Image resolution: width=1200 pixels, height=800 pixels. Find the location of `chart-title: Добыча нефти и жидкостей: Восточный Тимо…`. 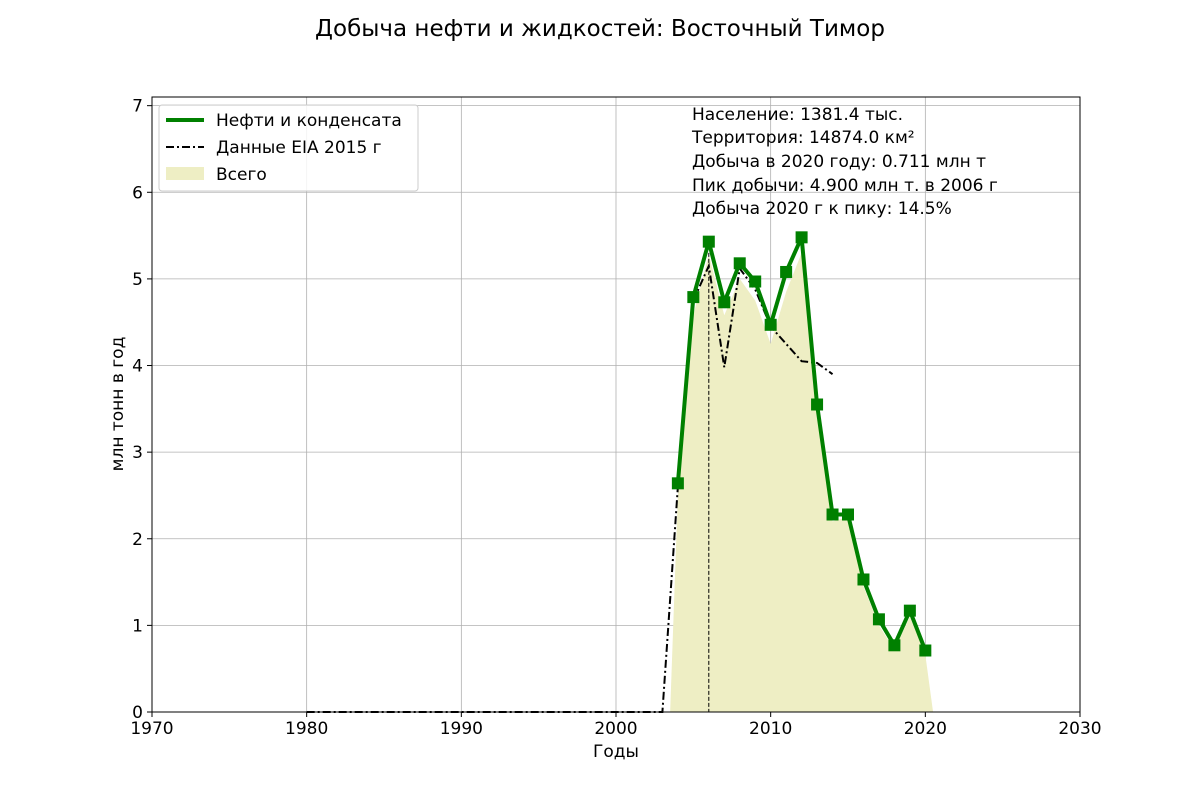

chart-title: Добыча нефти и жидкостей: Восточный Тимо… is located at coordinates (600, 29).